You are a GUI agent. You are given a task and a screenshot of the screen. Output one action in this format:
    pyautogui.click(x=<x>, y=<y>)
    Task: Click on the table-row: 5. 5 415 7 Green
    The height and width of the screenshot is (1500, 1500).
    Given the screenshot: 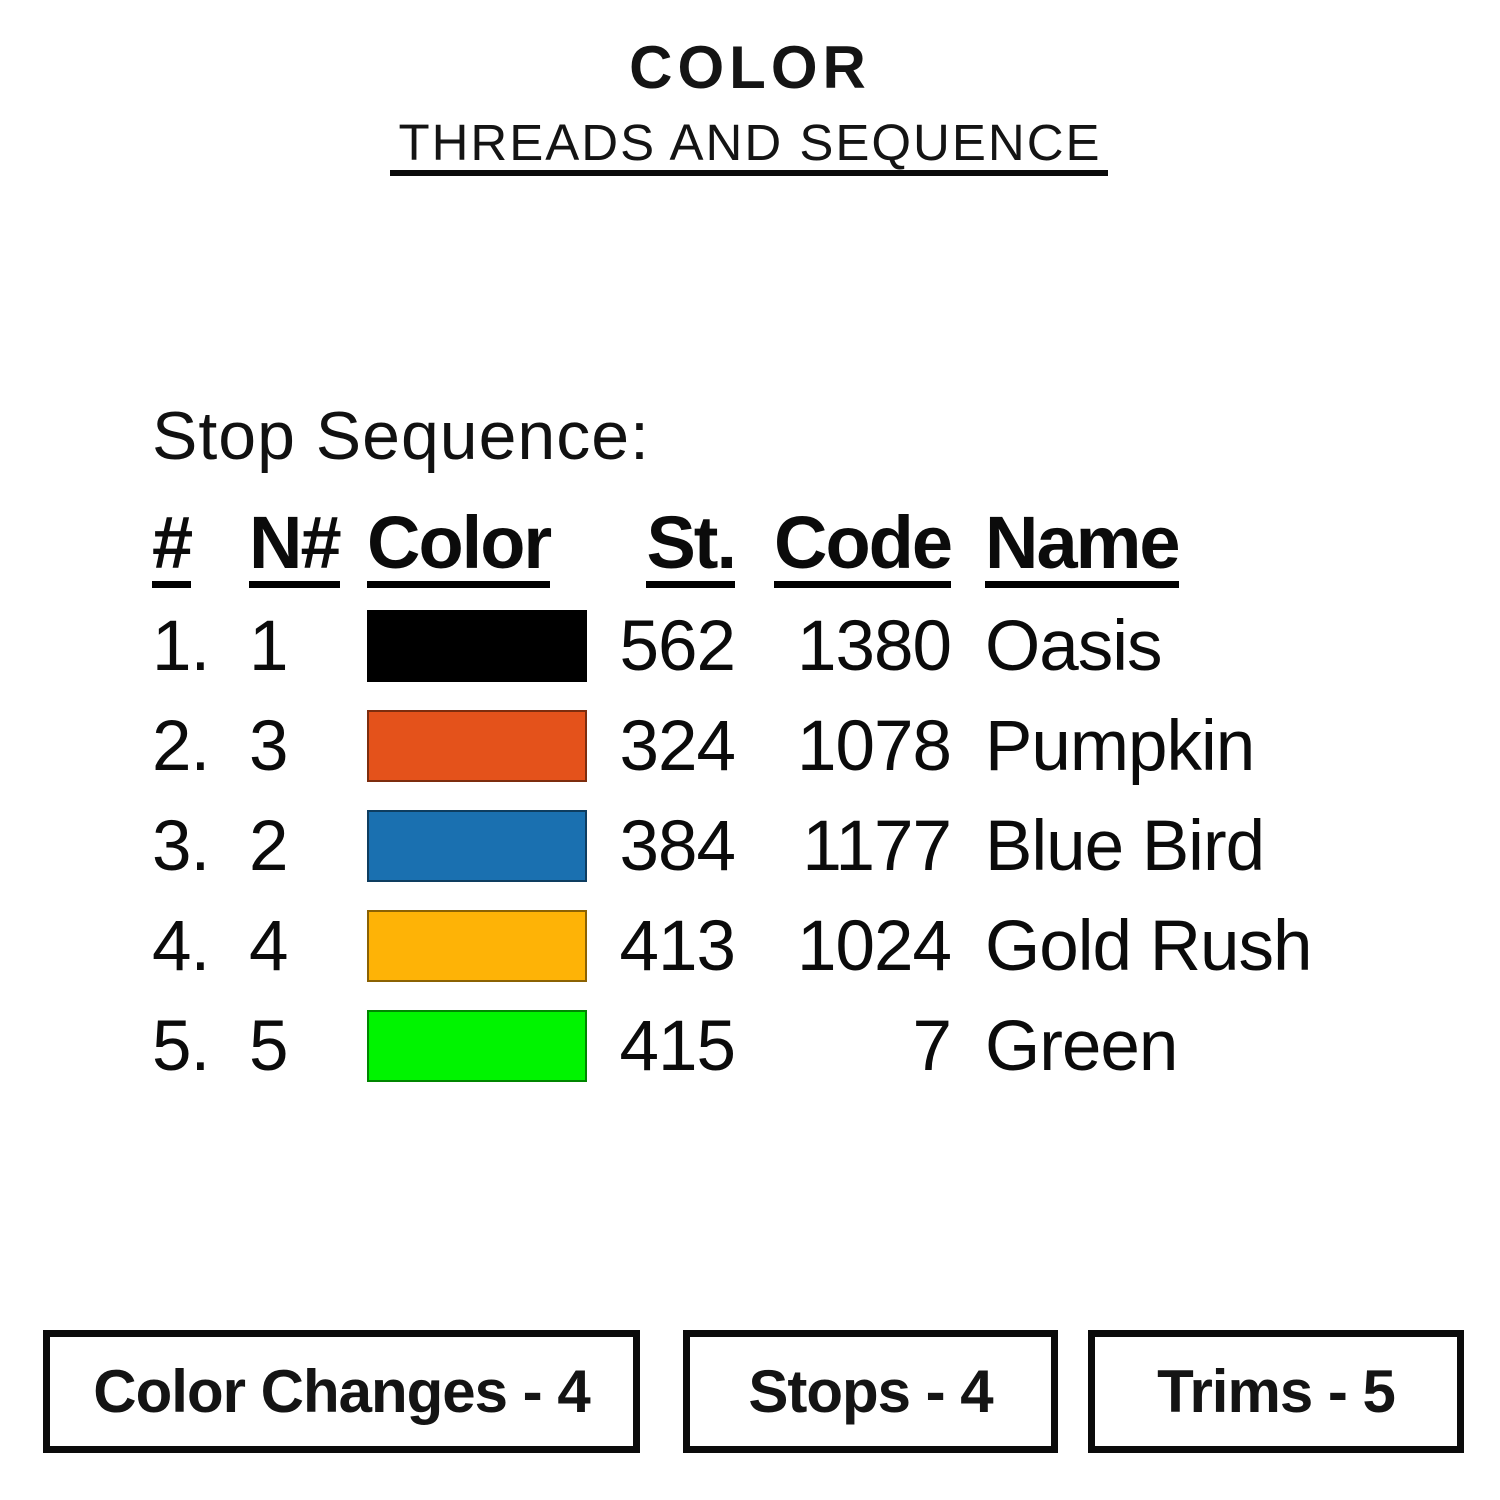 What is the action you would take?
    pyautogui.click(x=806, y=1046)
    